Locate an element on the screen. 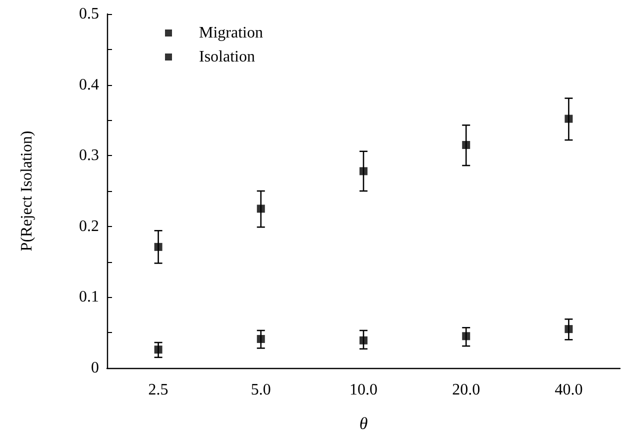 The width and height of the screenshot is (630, 437). legend-label: Isolation is located at coordinates (227, 57).